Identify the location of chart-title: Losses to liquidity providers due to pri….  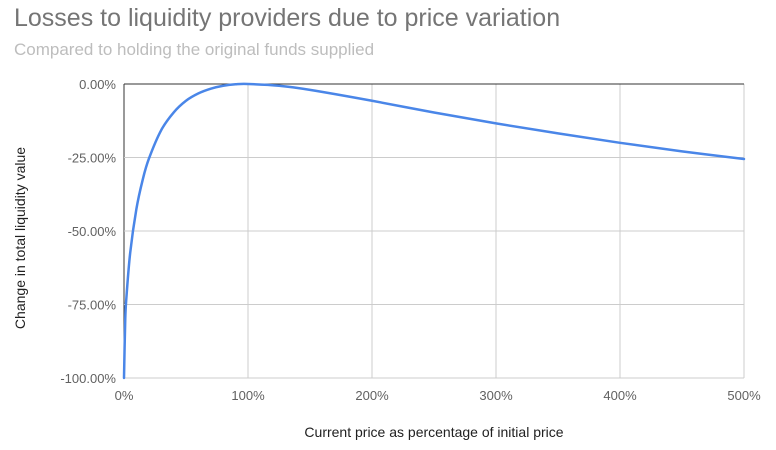
(287, 18).